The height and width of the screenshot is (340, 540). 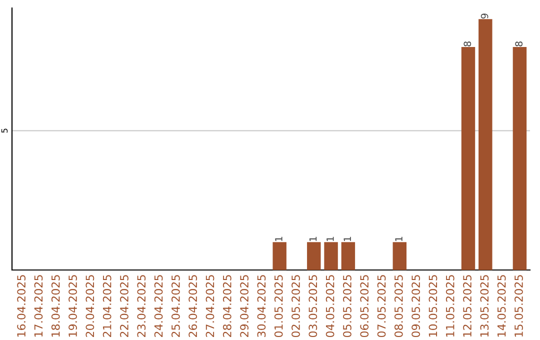 What do you see at coordinates (261, 306) in the screenshot?
I see `x-tick-label: 30.04.2025` at bounding box center [261, 306].